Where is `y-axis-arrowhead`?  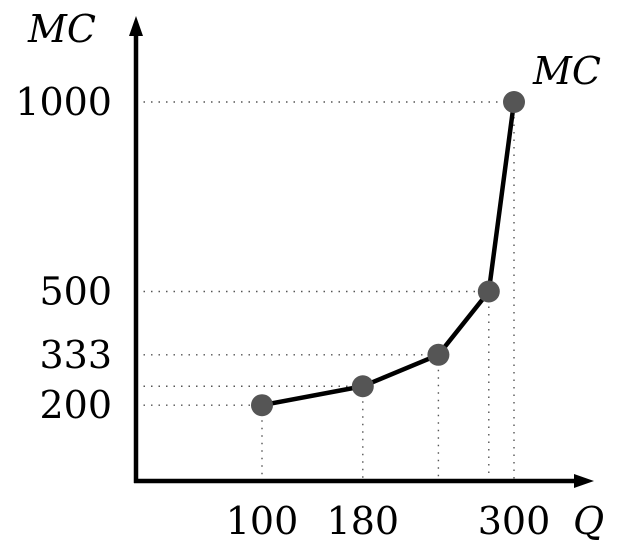 y-axis-arrowhead is located at coordinates (136, 26).